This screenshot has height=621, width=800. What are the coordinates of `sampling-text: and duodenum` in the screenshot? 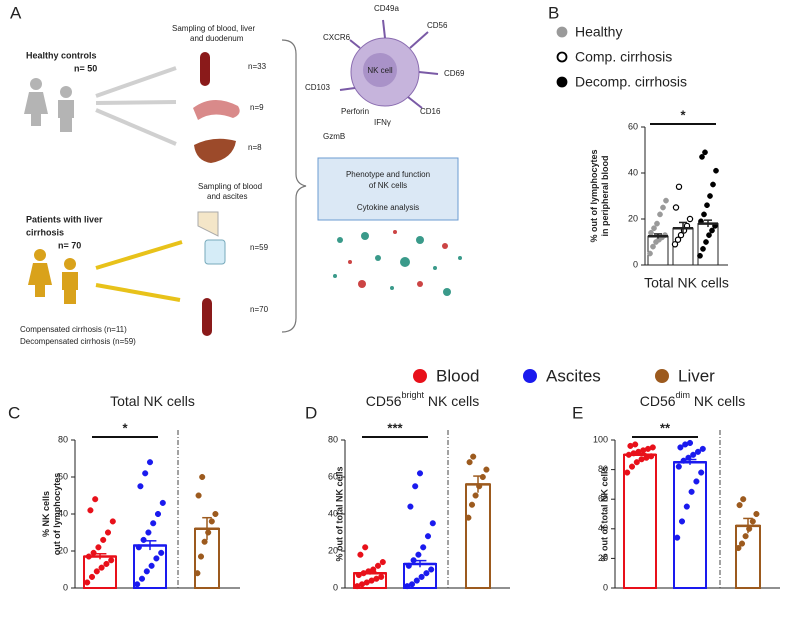 It's located at (217, 38).